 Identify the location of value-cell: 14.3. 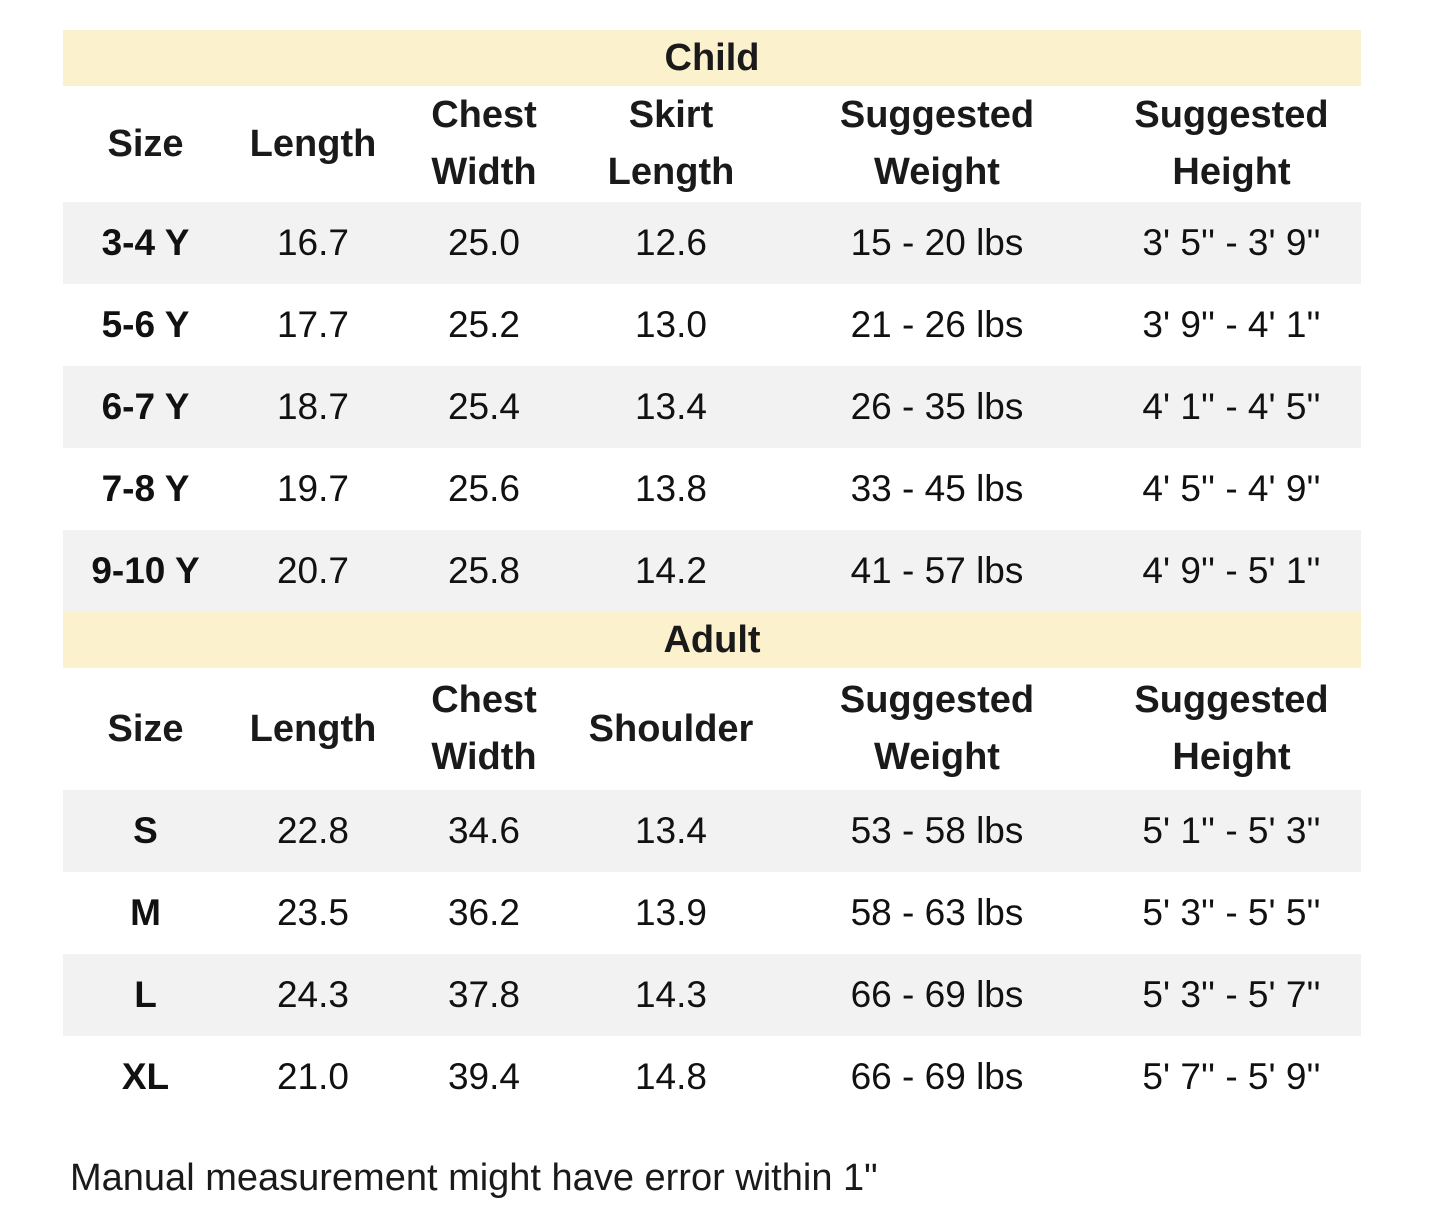
(670, 994).